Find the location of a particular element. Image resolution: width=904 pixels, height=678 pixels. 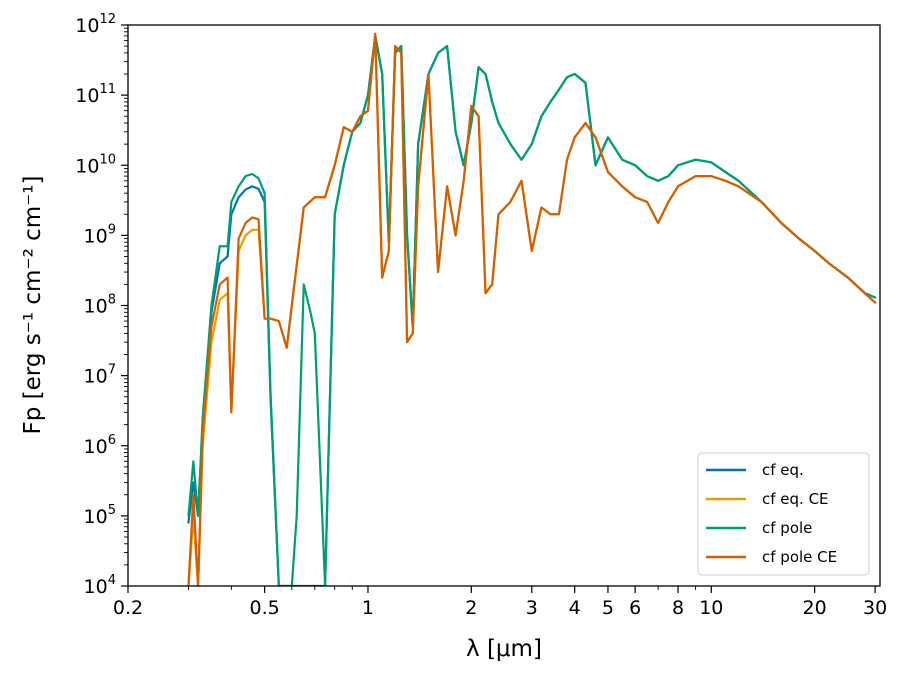

x-tick-label: 4 is located at coordinates (575, 608).